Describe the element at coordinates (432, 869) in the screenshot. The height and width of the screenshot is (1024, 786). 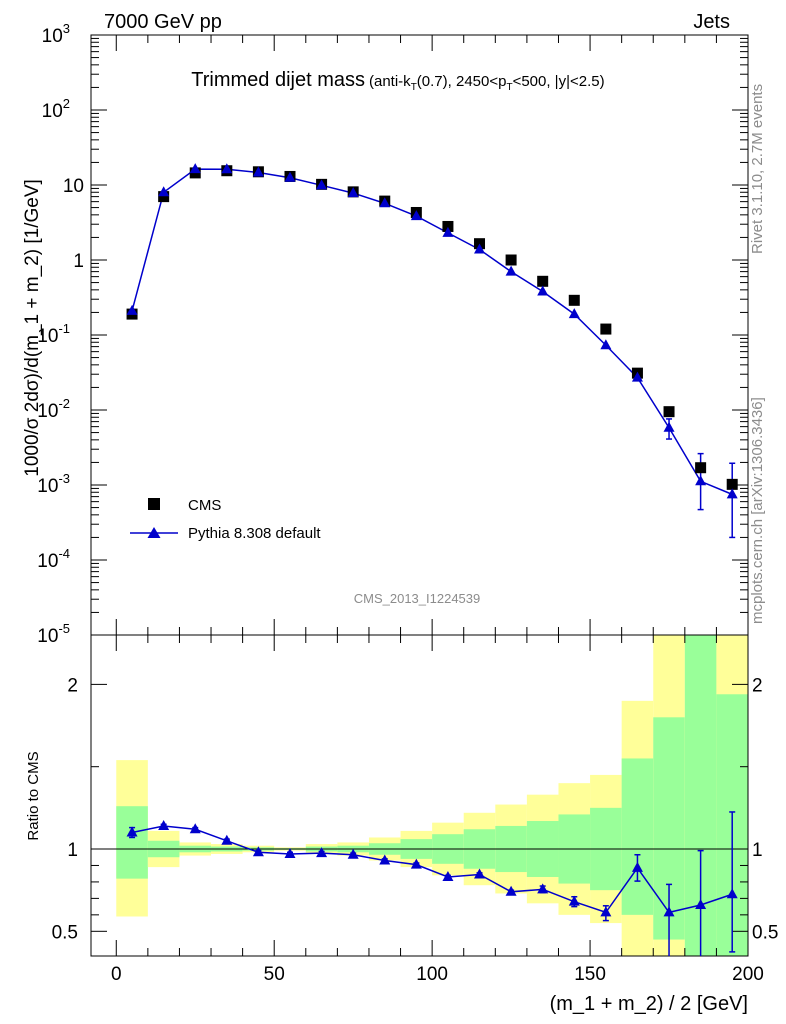
I see `ratio-line` at that location.